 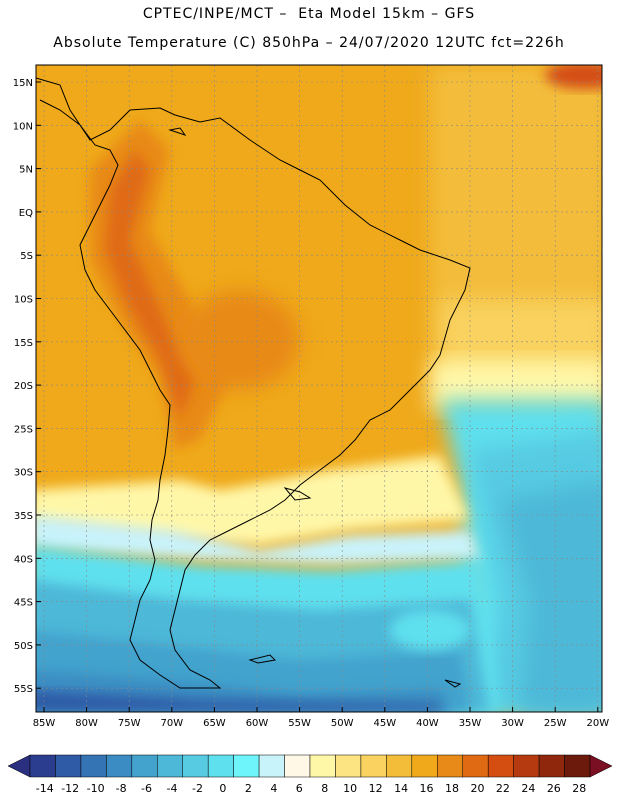 What do you see at coordinates (257, 723) in the screenshot?
I see `longitude-label: 60W` at bounding box center [257, 723].